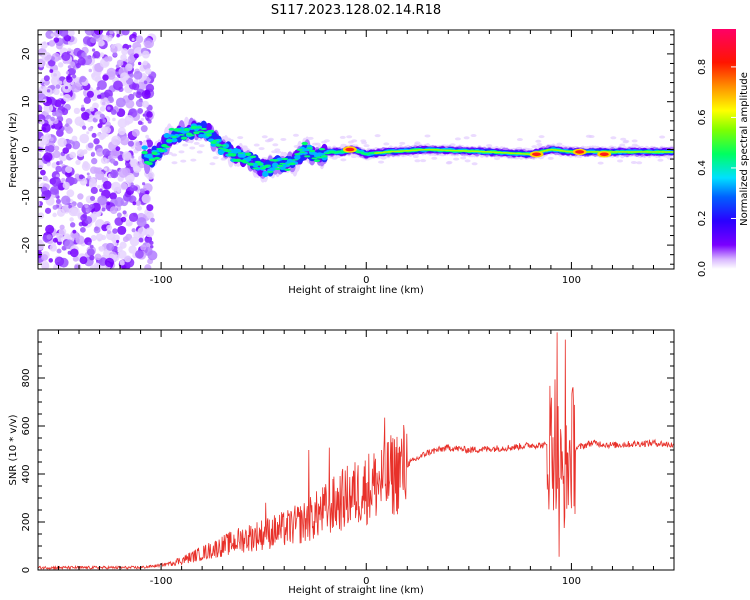 The height and width of the screenshot is (600, 750). Describe the element at coordinates (702, 219) in the screenshot. I see `colorbar-tick-label: 0.2` at that location.